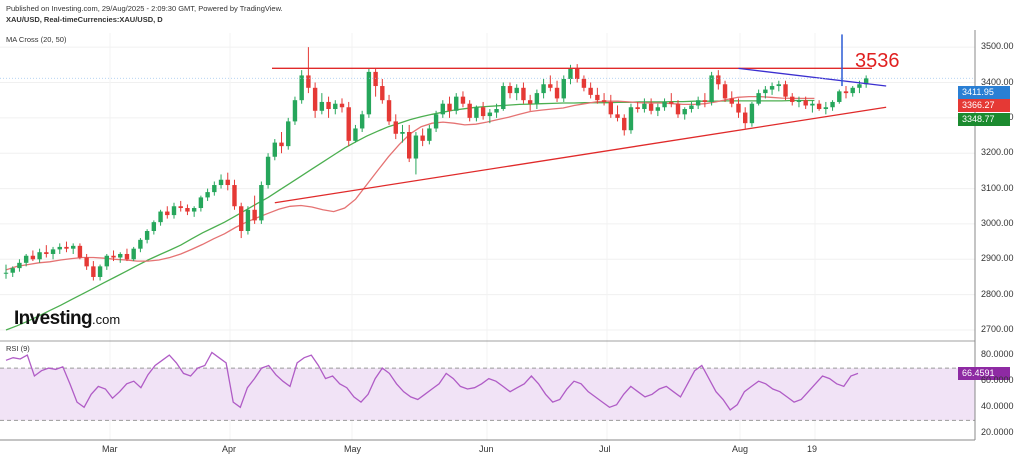  What do you see at coordinates (997, 152) in the screenshot?
I see `price-tick-label: 3200.00` at bounding box center [997, 152].